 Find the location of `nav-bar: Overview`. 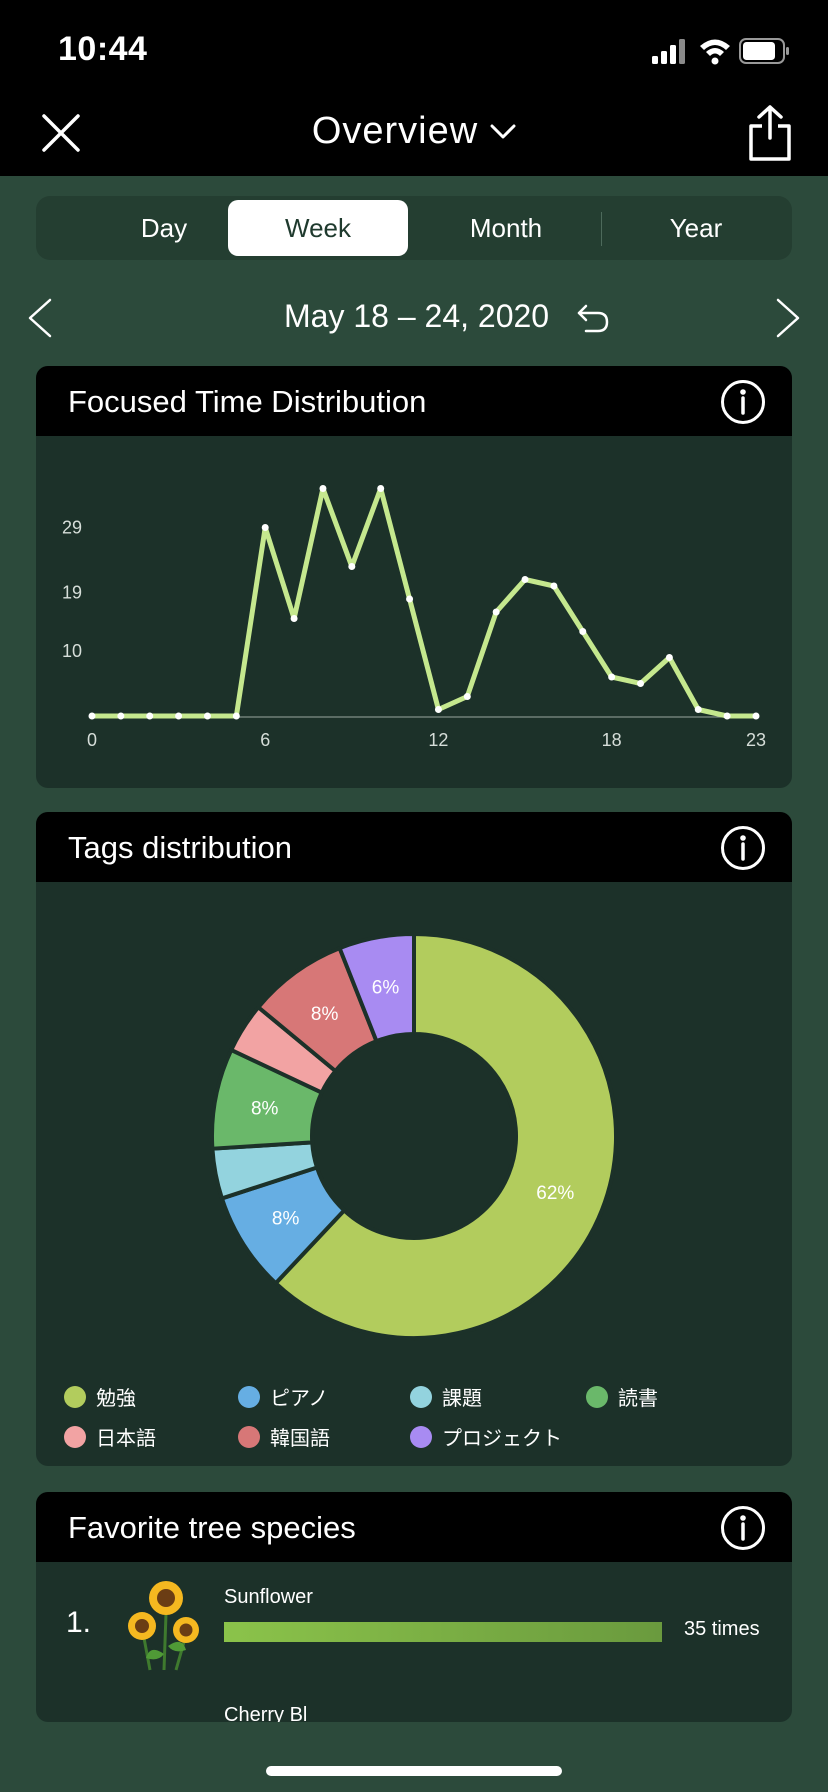

nav-bar: Overview is located at coordinates (414, 136).